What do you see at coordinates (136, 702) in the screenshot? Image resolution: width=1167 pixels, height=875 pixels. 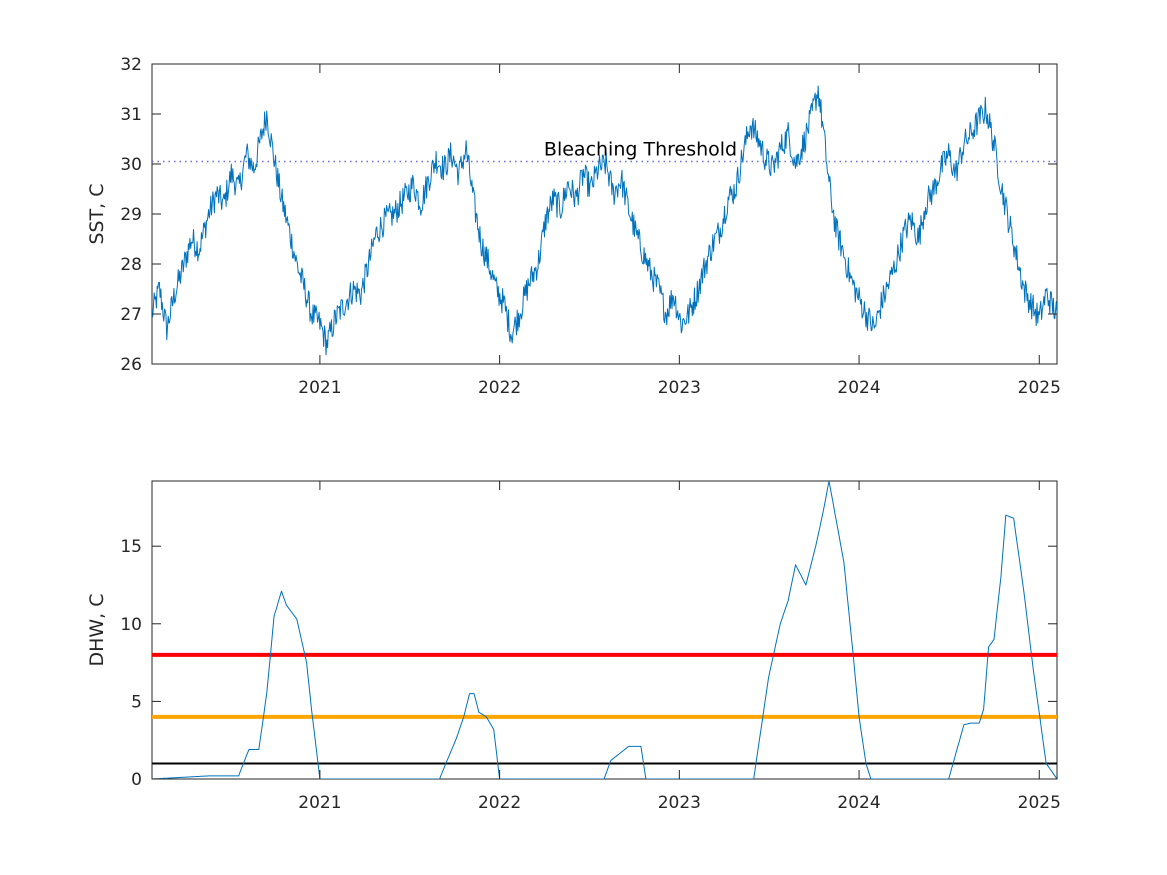 I see `y-tick-label: 5` at bounding box center [136, 702].